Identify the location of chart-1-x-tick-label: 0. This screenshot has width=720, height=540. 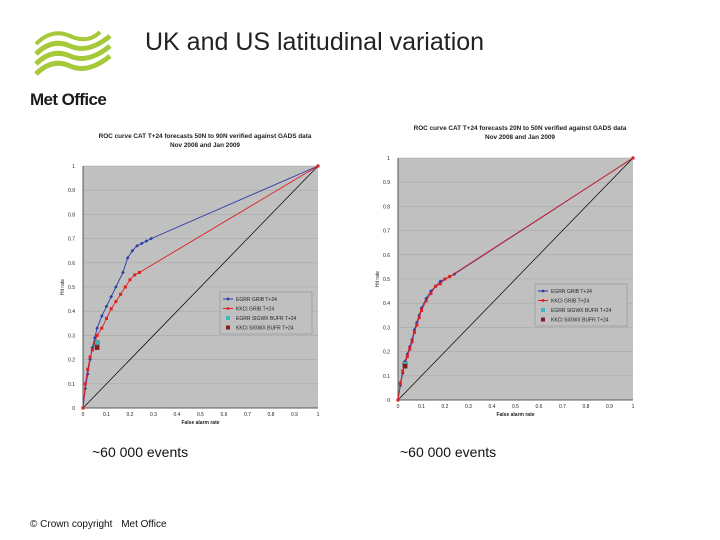
(398, 407).